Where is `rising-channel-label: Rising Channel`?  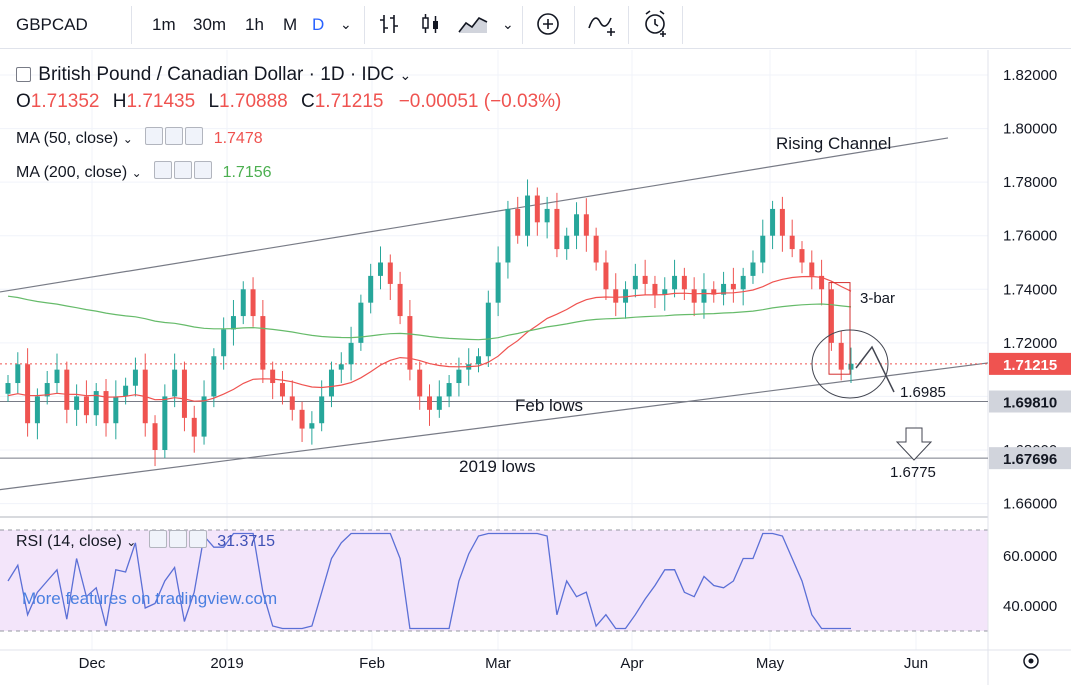 rising-channel-label: Rising Channel is located at coordinates (833, 143).